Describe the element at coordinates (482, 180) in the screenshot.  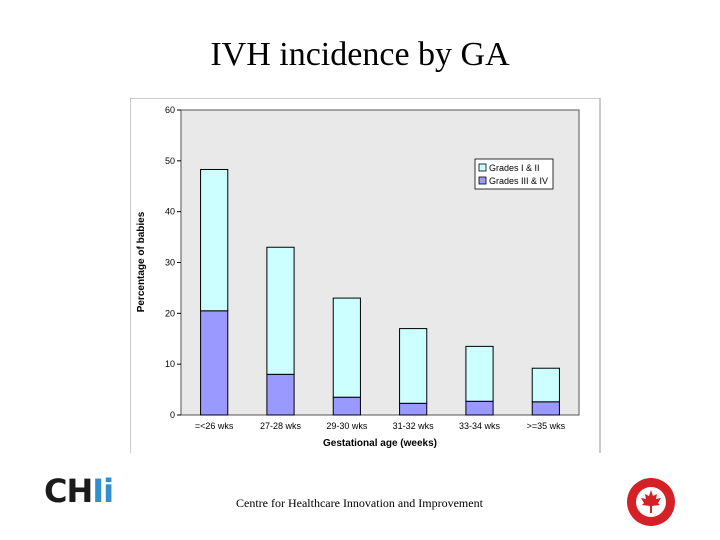
I see `legend-swatch-grades-iii-iv` at that location.